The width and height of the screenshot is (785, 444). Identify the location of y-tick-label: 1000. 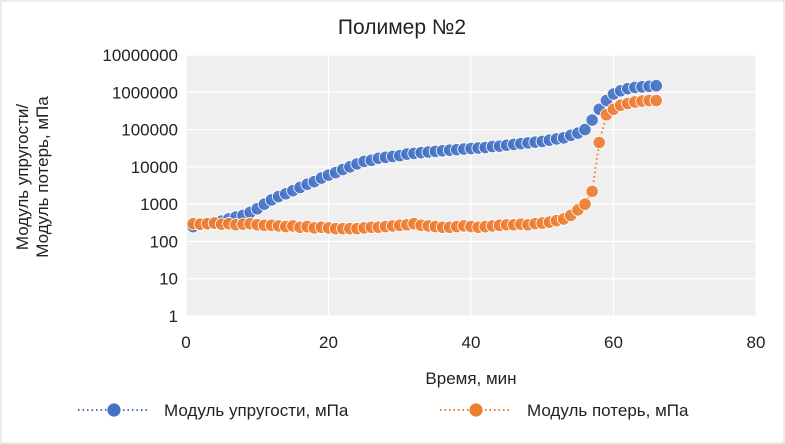
(159, 204).